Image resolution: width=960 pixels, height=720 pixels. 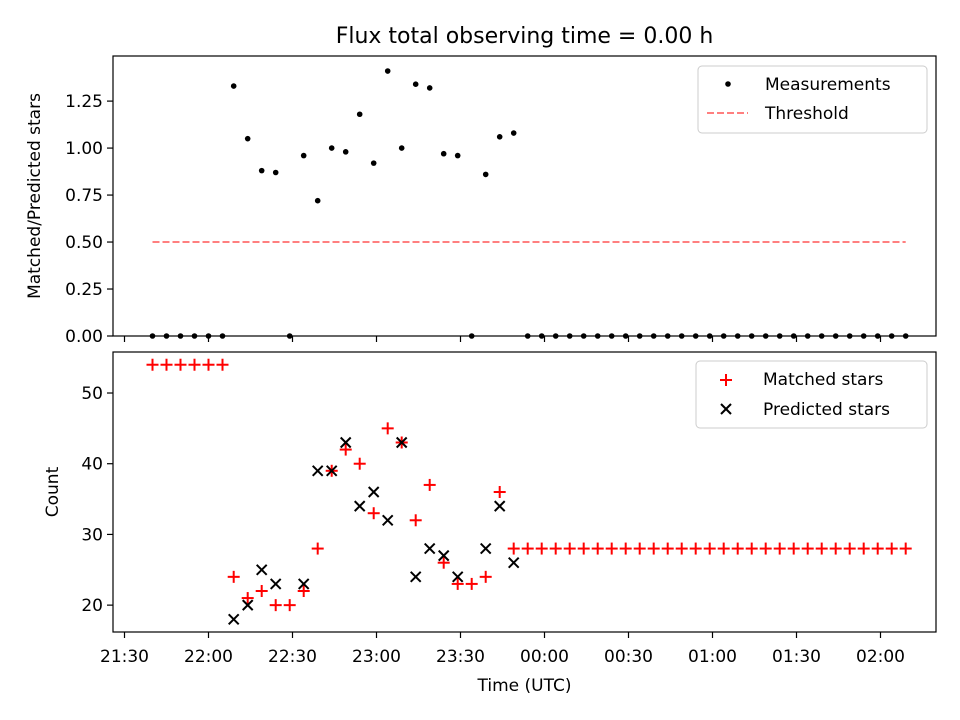 I want to click on x-tick-label: 23:00, so click(x=376, y=657).